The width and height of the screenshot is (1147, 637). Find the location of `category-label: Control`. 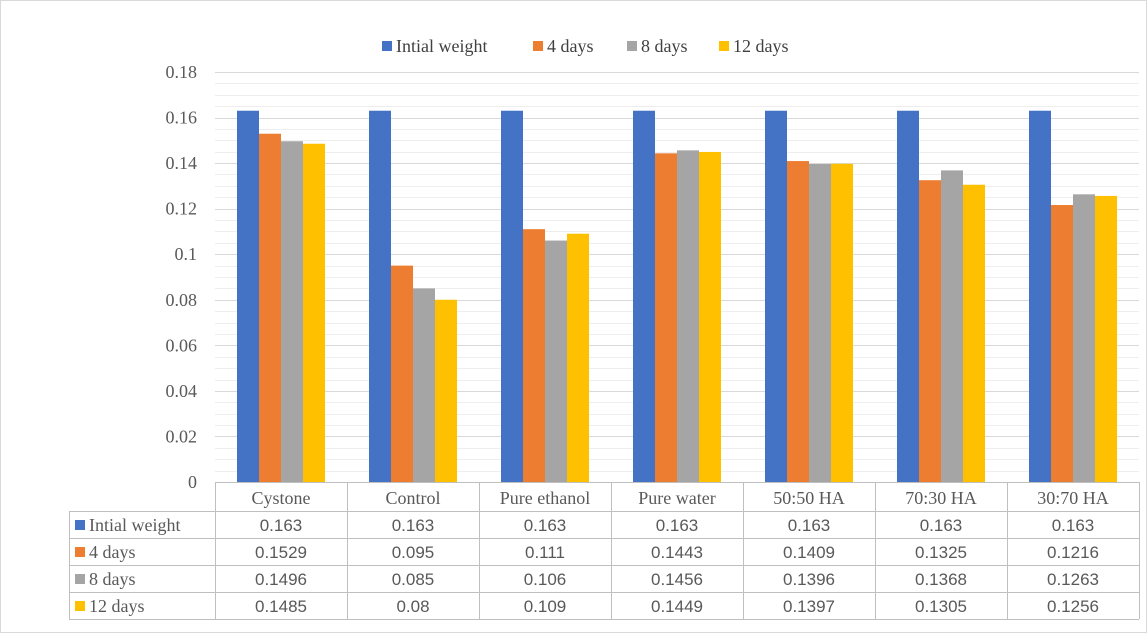

category-label: Control is located at coordinates (412, 498).